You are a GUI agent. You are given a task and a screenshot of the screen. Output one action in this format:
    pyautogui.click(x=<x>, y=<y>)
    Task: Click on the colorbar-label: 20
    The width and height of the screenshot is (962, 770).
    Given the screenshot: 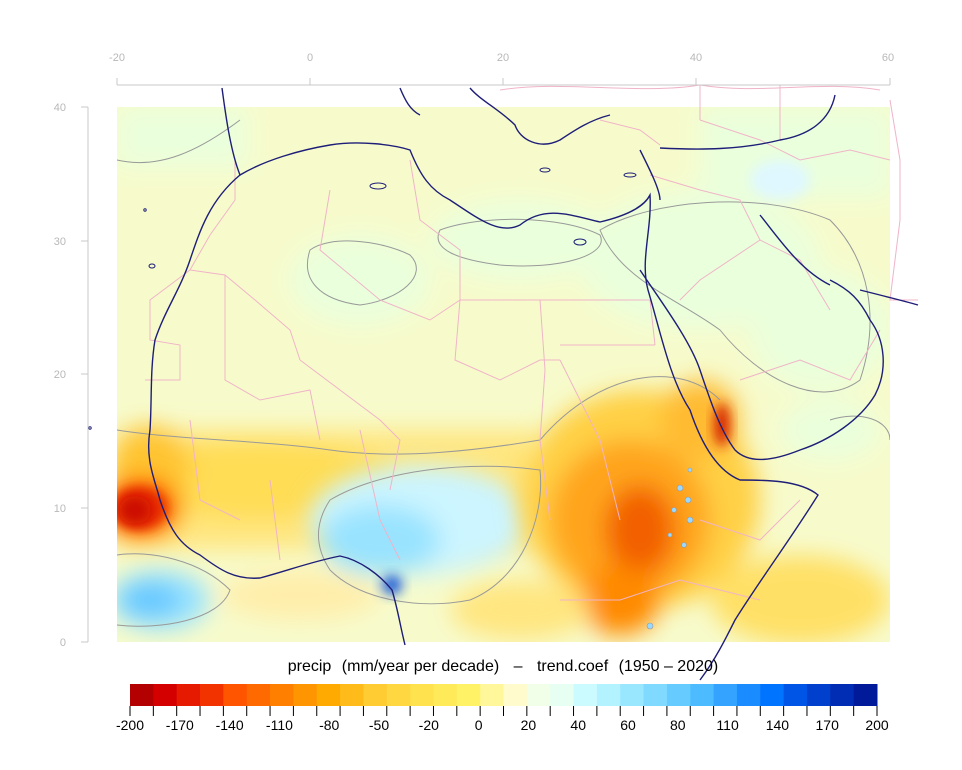 What is the action you would take?
    pyautogui.click(x=529, y=725)
    